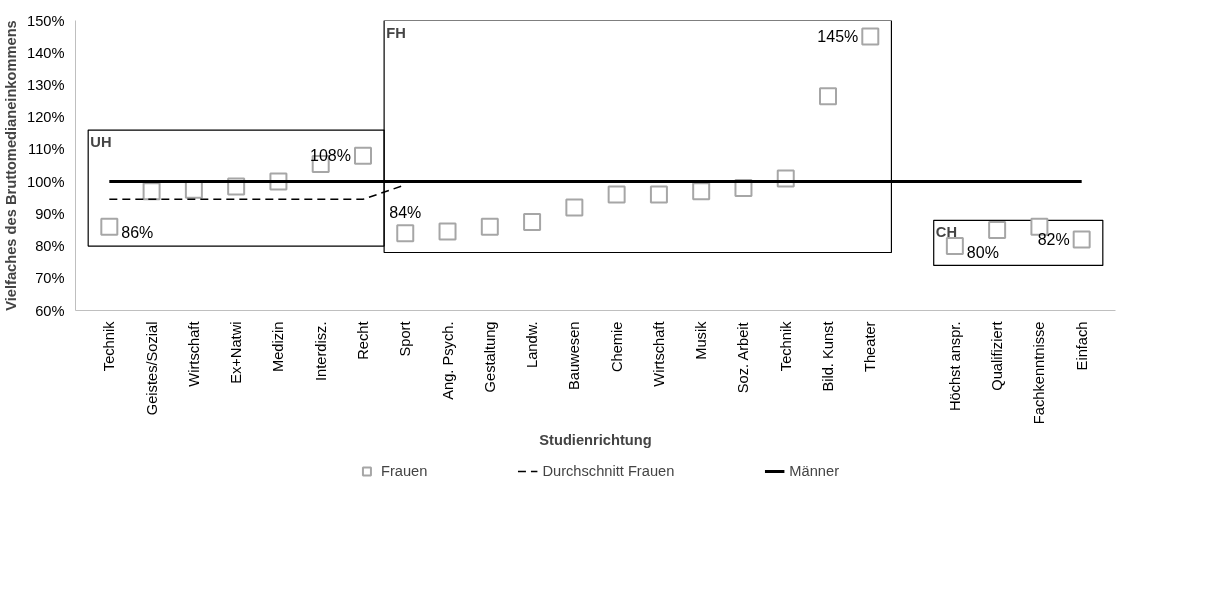 Image resolution: width=1216 pixels, height=615 pixels. I want to click on x-tick-label: Medizin, so click(278, 346).